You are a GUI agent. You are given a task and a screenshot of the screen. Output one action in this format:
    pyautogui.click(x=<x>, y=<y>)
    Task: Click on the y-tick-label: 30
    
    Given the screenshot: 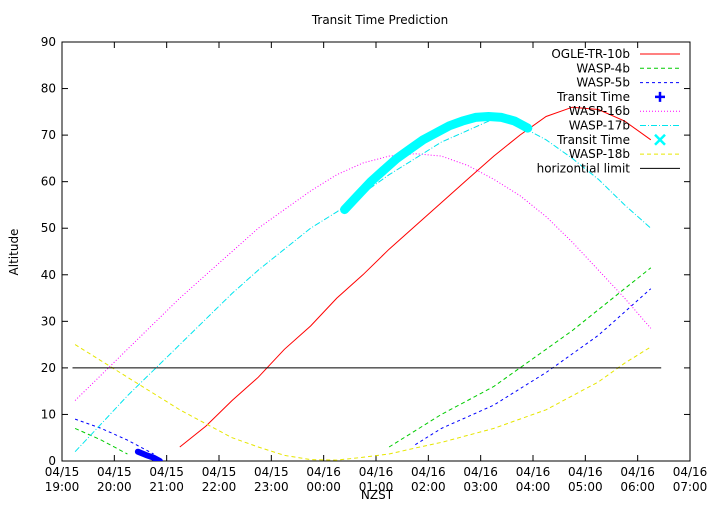 What is the action you would take?
    pyautogui.click(x=48, y=321)
    